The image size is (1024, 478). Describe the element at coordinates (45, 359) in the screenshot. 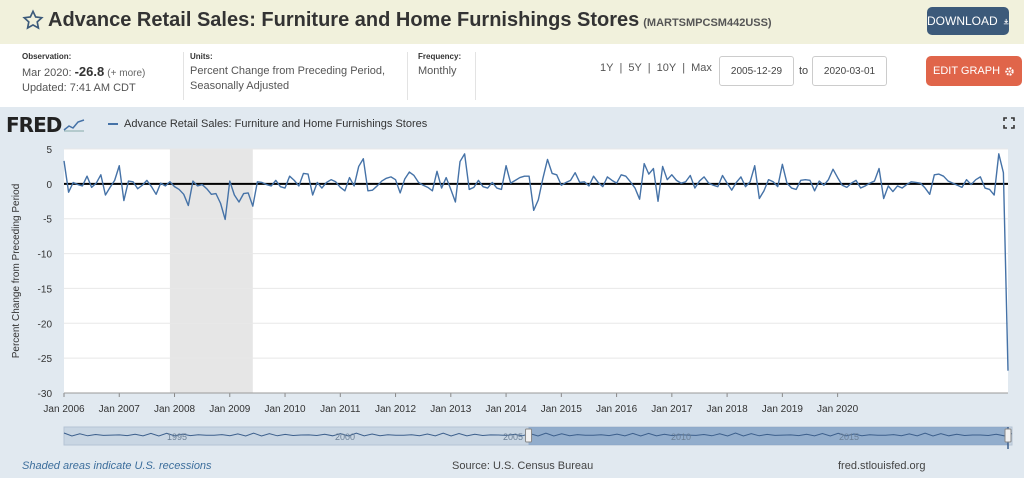

I see `y-tick-label: -25` at that location.